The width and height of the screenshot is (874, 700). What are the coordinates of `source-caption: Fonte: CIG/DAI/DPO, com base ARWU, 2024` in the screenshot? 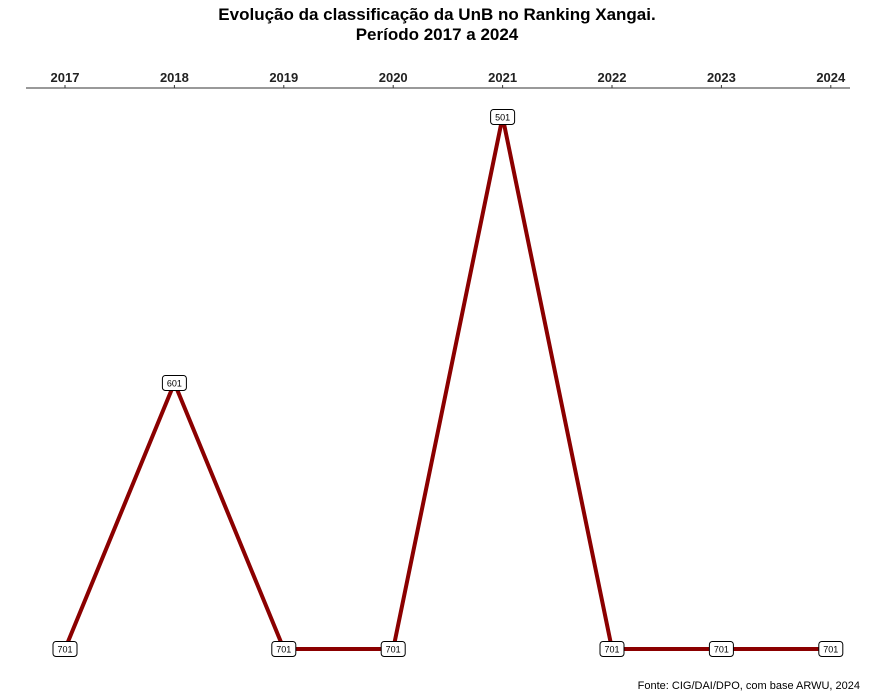 It's located at (748, 686).